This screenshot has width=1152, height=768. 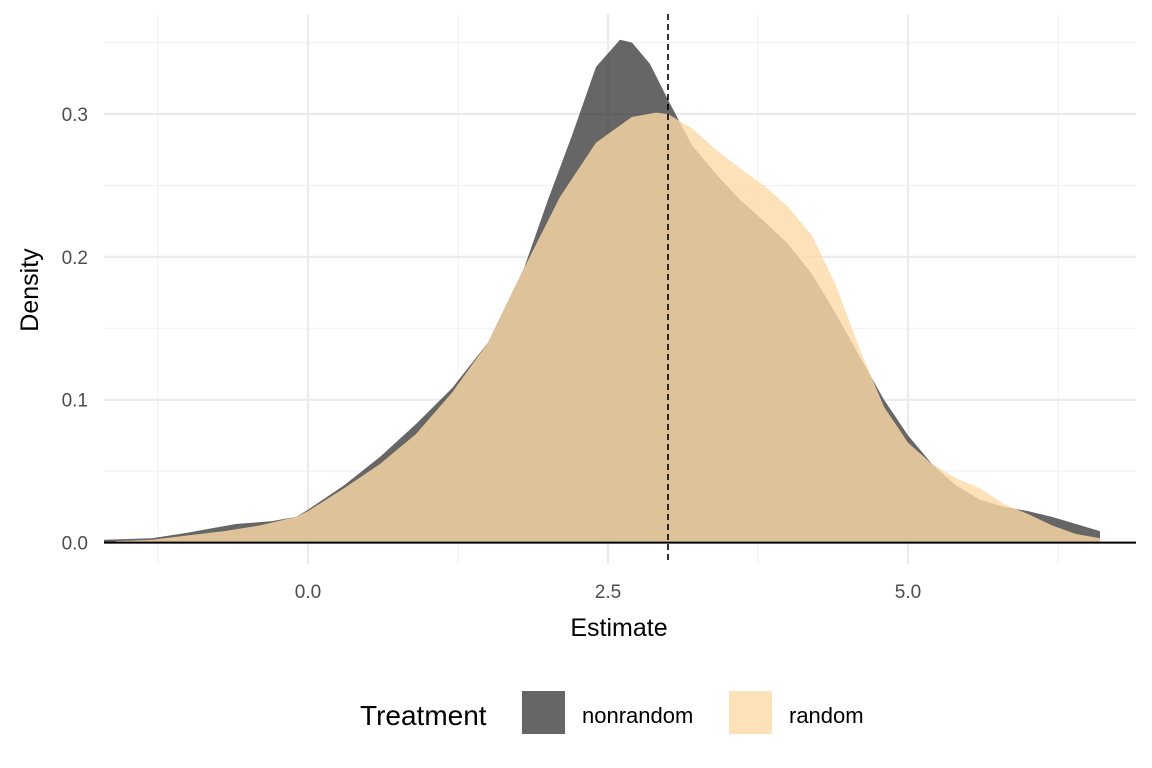 What do you see at coordinates (908, 592) in the screenshot?
I see `x-tick-label: 5.0` at bounding box center [908, 592].